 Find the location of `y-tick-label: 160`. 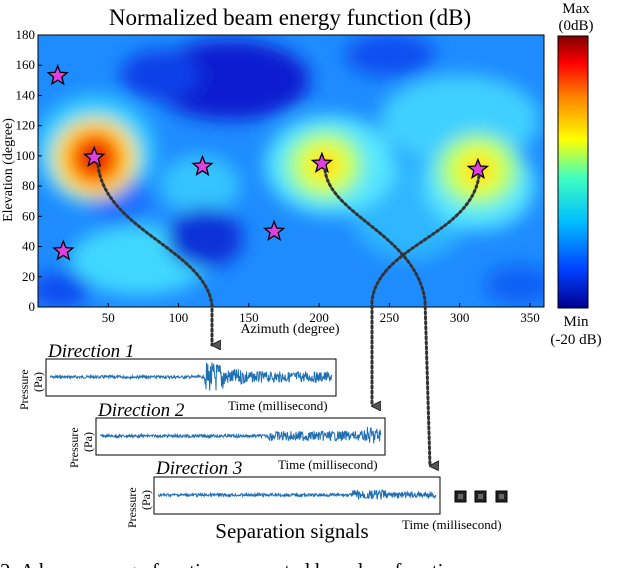

y-tick-label: 160 is located at coordinates (26, 64).